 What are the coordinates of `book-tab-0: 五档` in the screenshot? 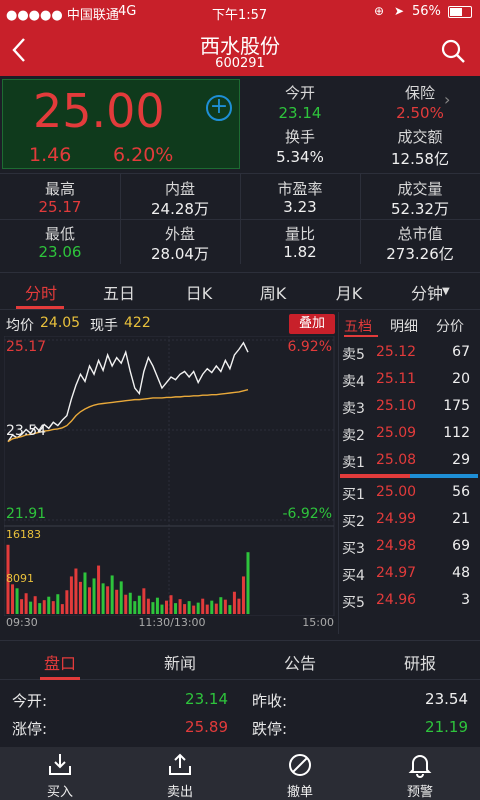 It's located at (358, 327).